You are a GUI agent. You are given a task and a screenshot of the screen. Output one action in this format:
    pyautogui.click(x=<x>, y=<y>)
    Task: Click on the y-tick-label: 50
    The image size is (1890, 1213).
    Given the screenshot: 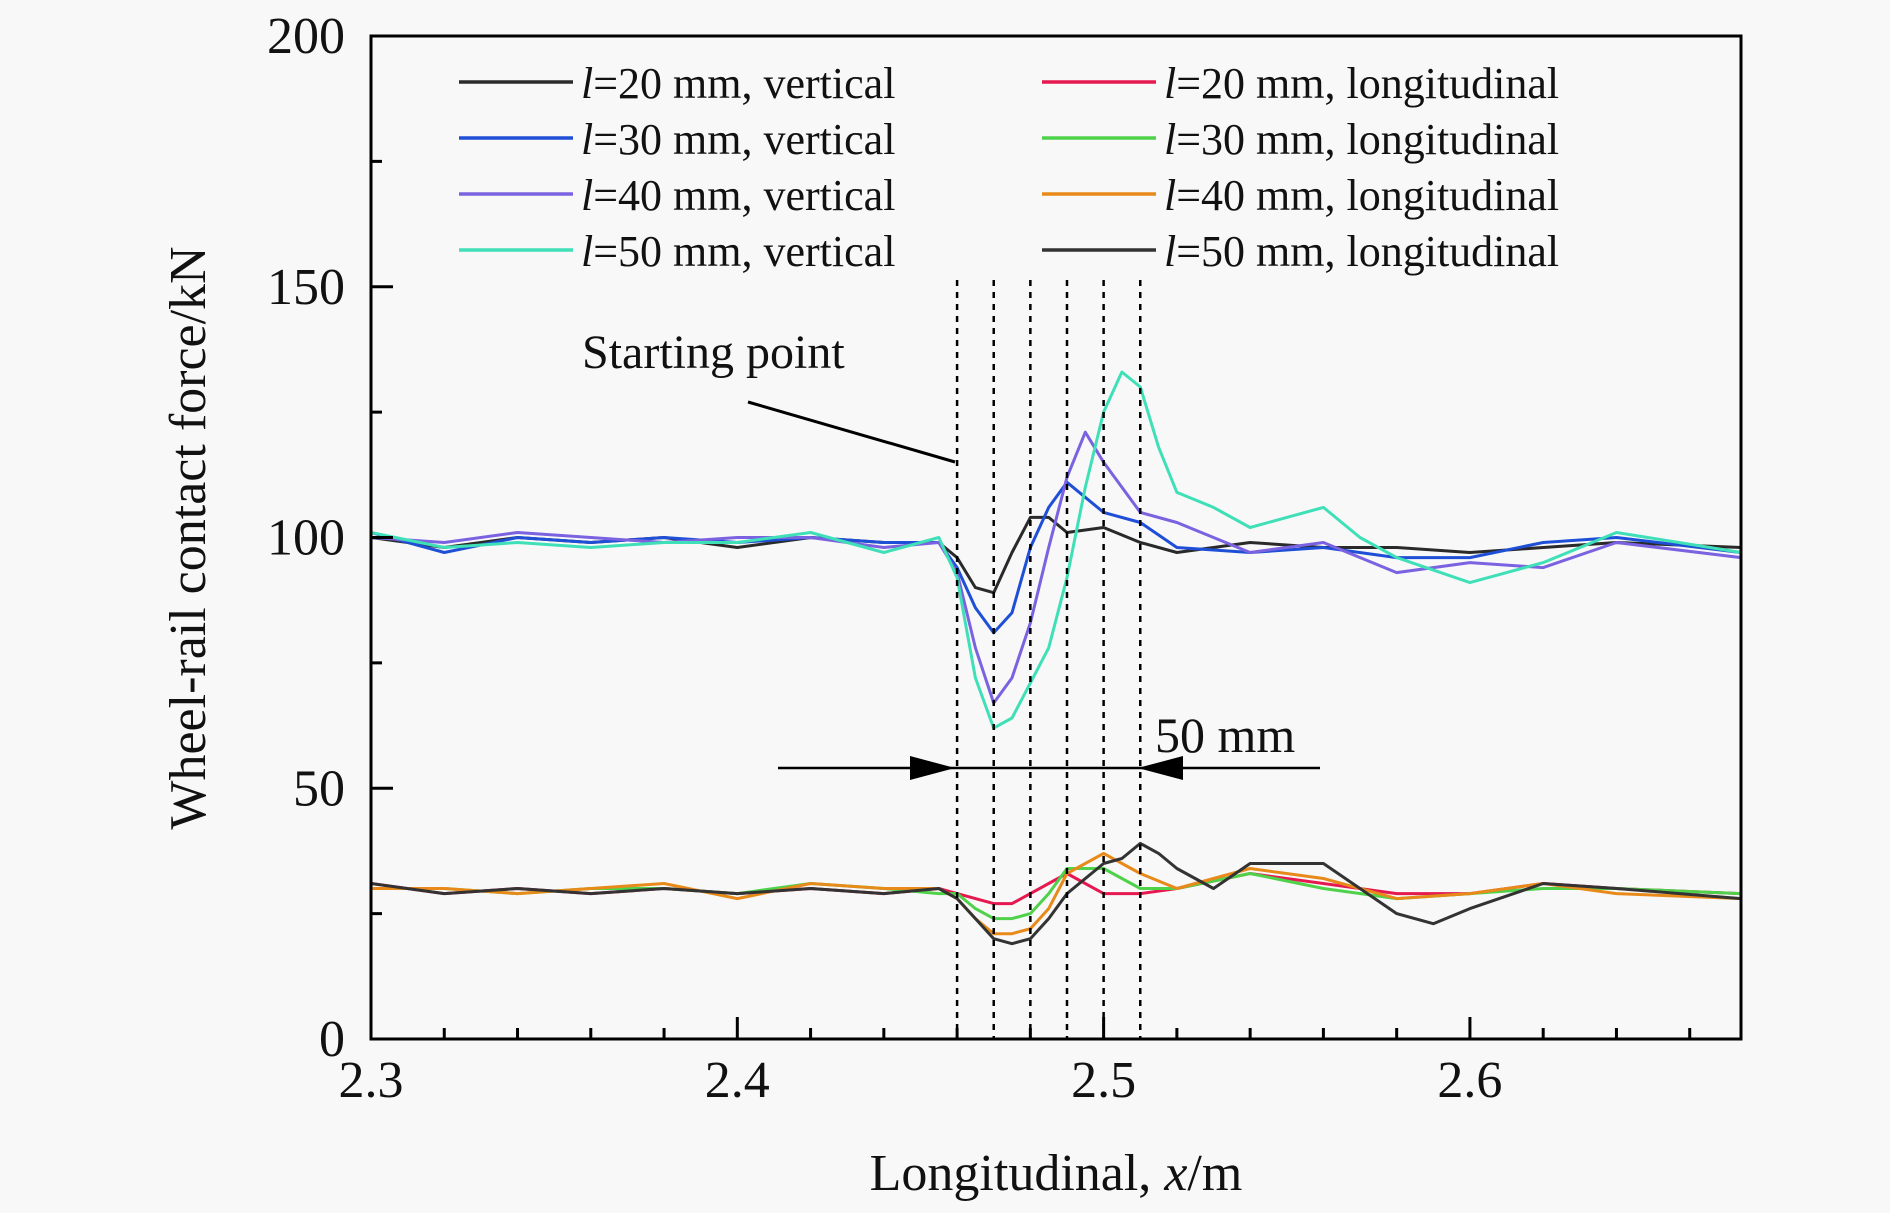 What is the action you would take?
    pyautogui.click(x=319, y=788)
    